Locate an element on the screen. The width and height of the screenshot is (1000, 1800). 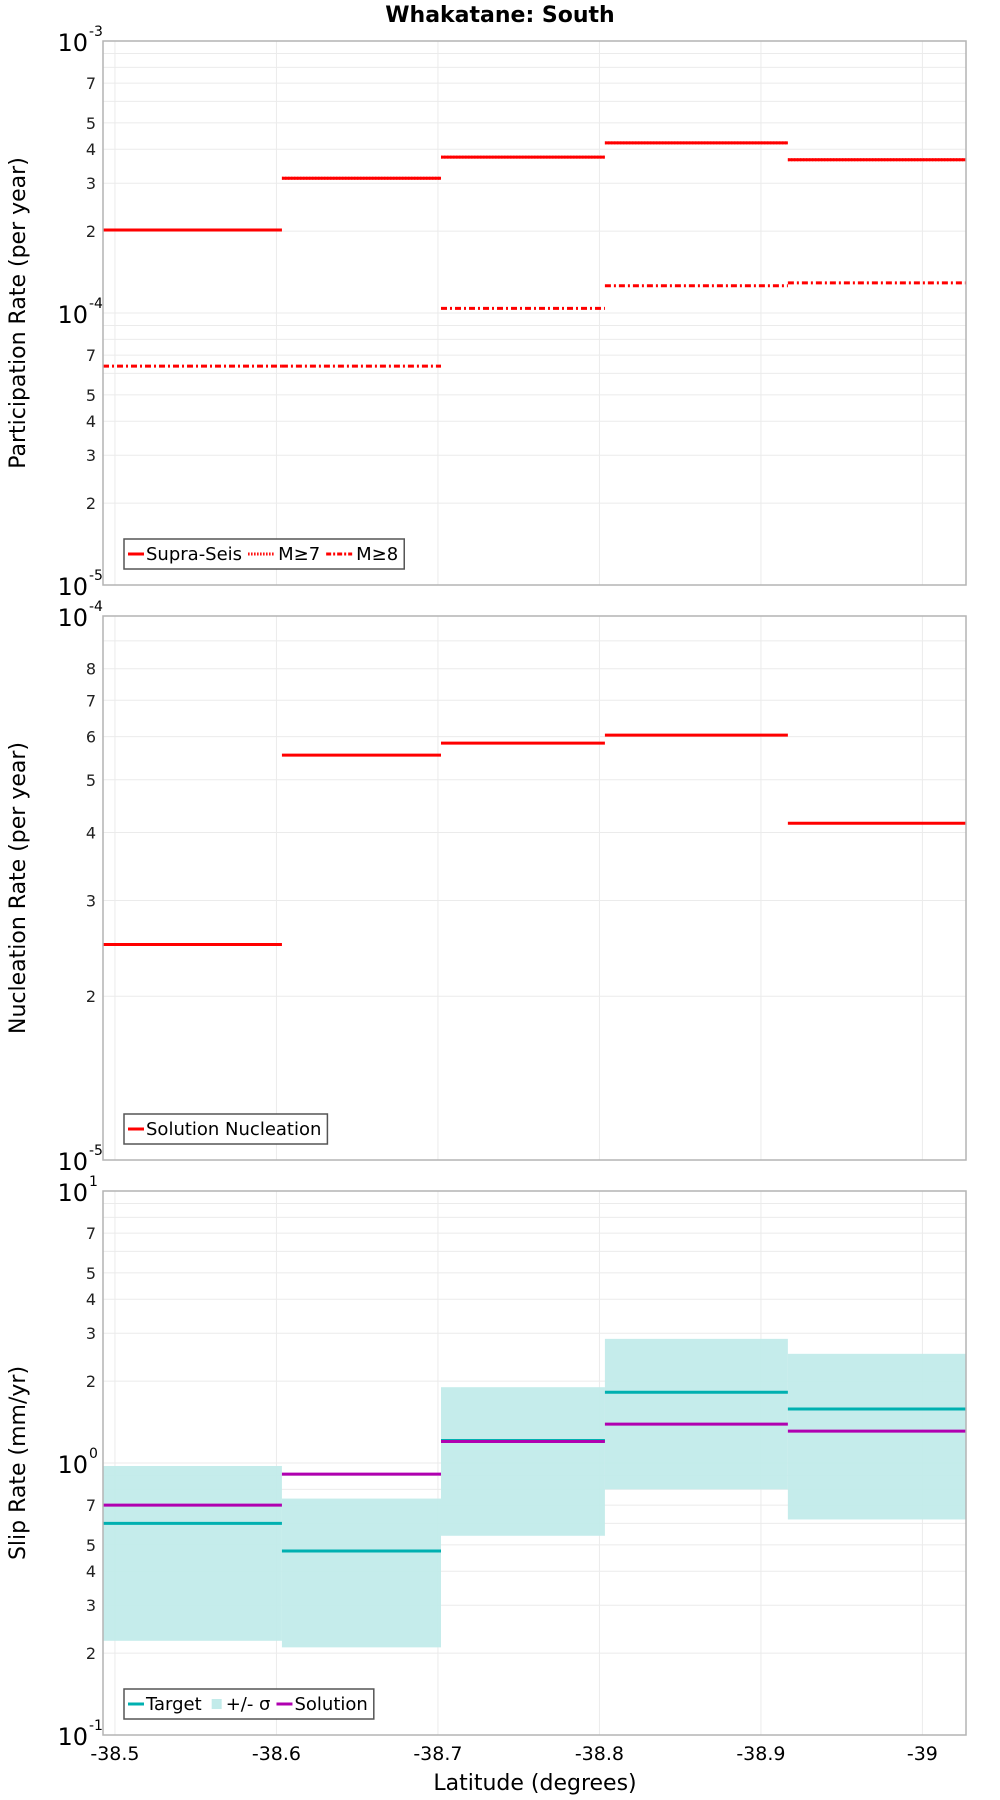
legend-item: +/- σ is located at coordinates (241, 1704).